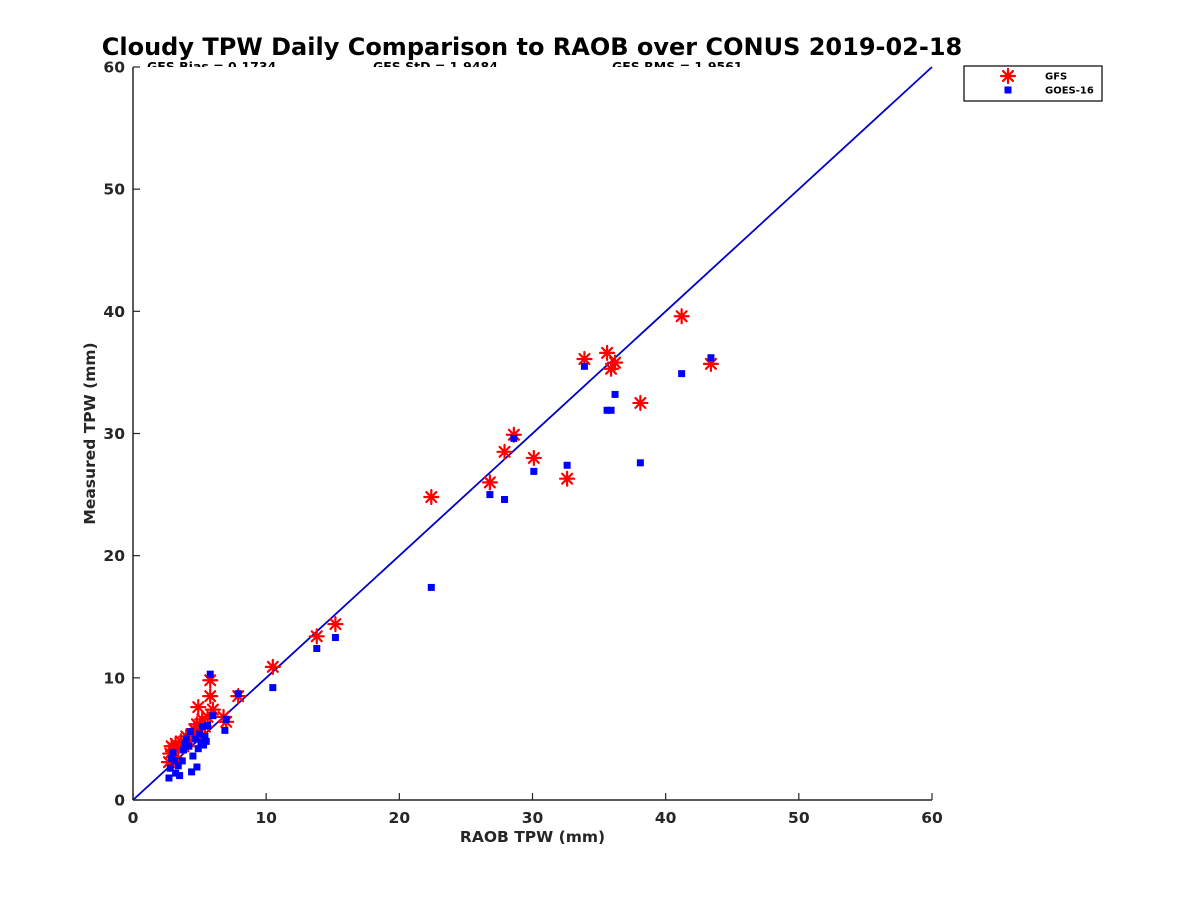  Describe the element at coordinates (114, 312) in the screenshot. I see `y-tick-label: 40` at that location.